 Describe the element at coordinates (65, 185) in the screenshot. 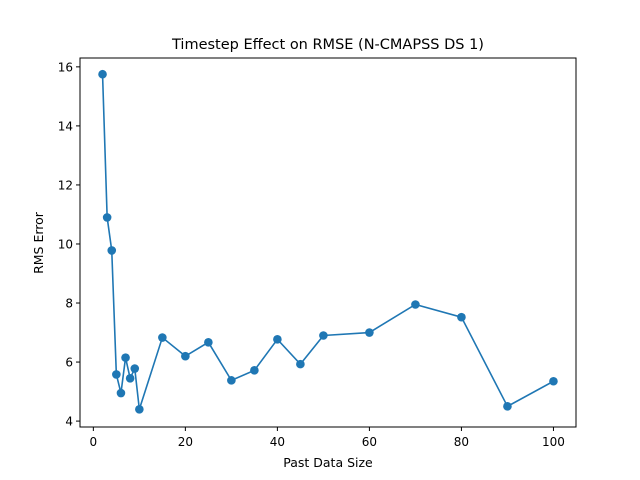

I see `y-tick-label: 12` at that location.